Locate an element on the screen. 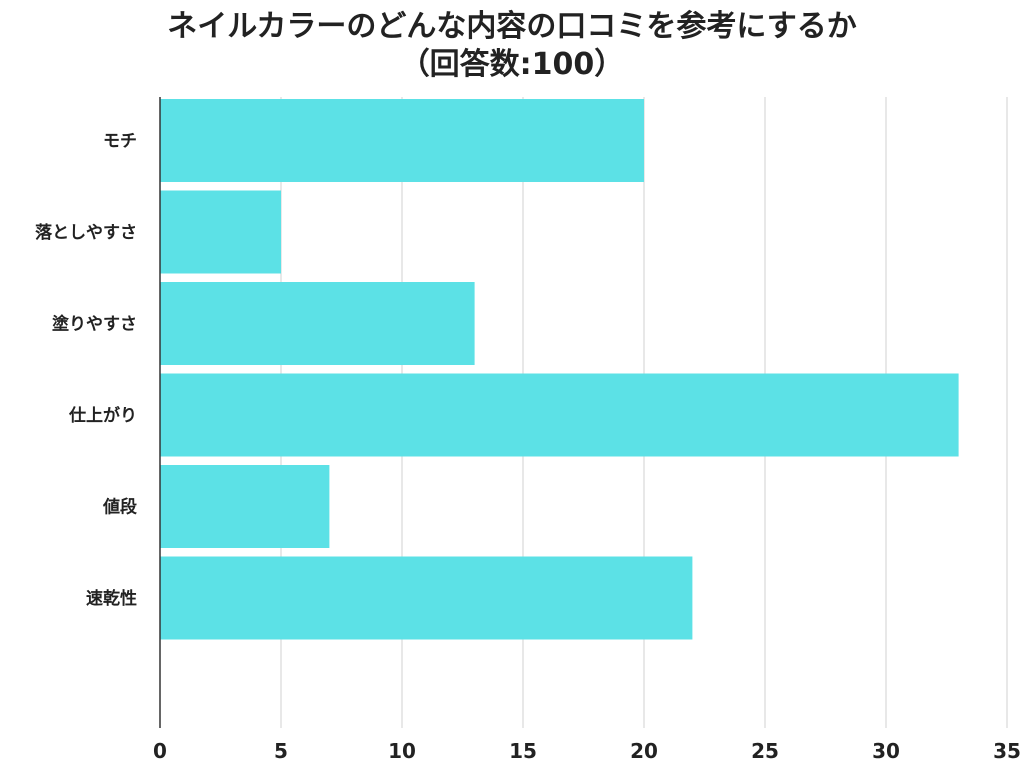 Image resolution: width=1024 pixels, height=768 pixels. x-tick-label-5: 5 is located at coordinates (281, 751).